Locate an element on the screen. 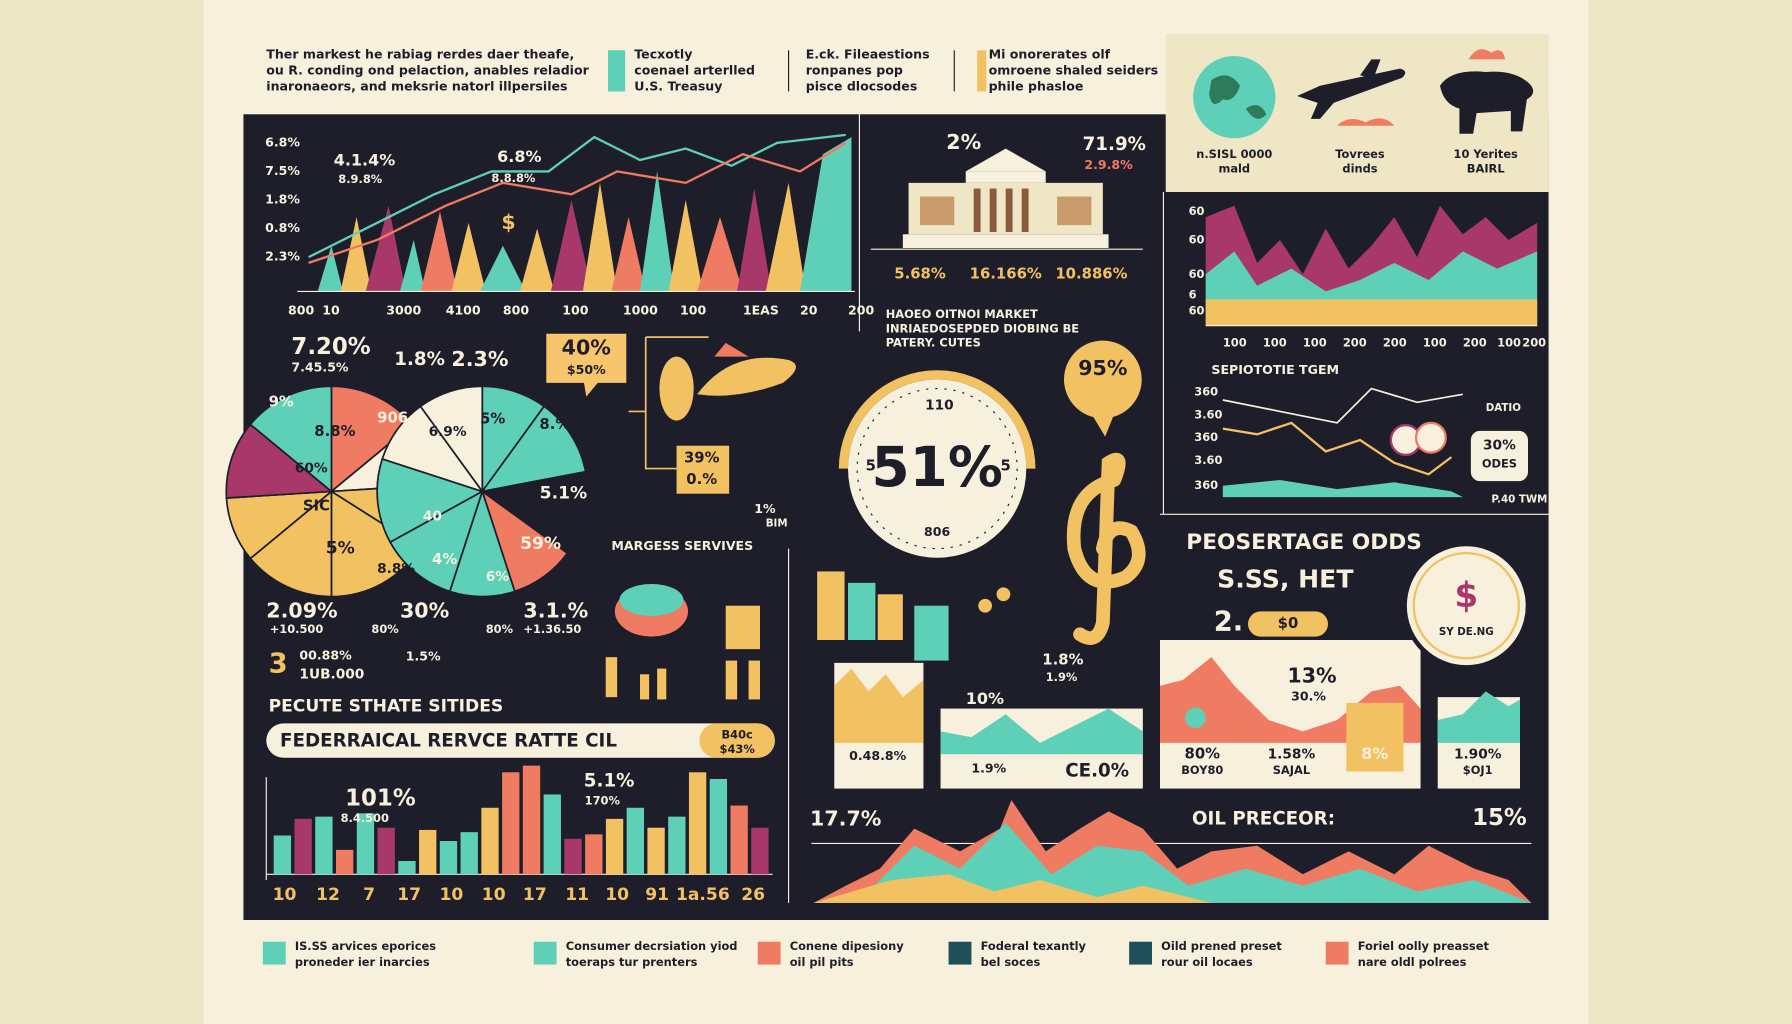 The height and width of the screenshot is (1024, 1792). oil-area-chart is located at coordinates (1172, 851).